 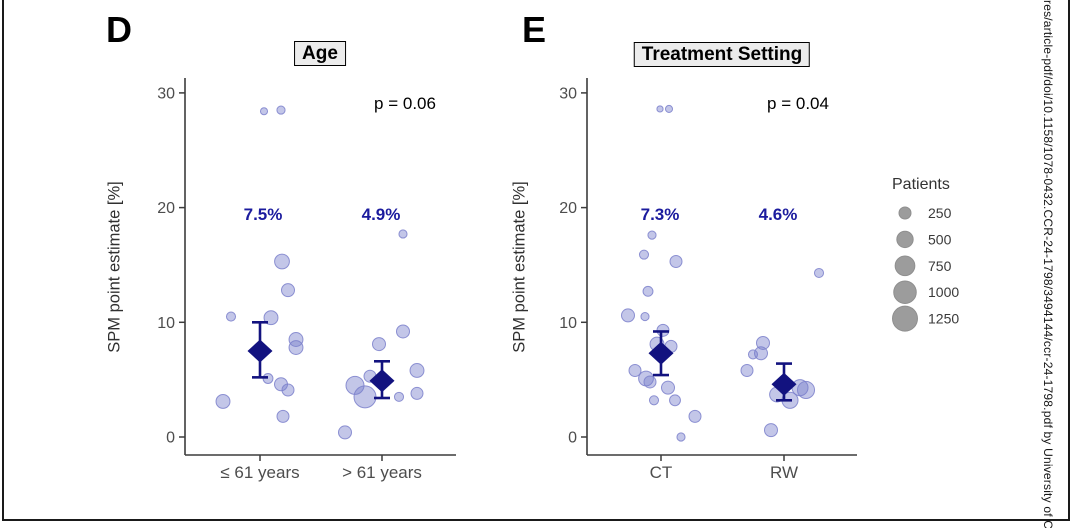 I want to click on panel-e-title-badge: Treatment Setting, so click(x=722, y=54).